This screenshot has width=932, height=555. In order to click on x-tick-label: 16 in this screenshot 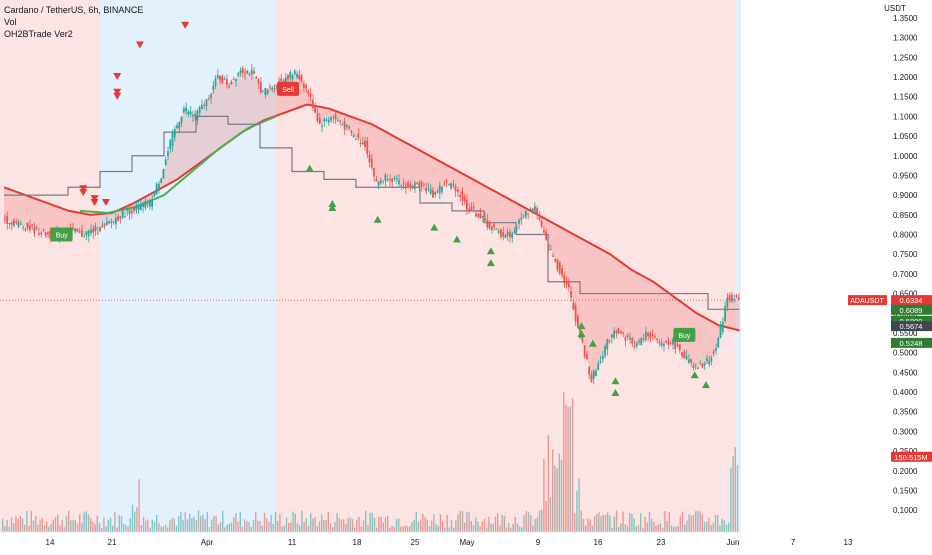, I will do `click(598, 542)`.